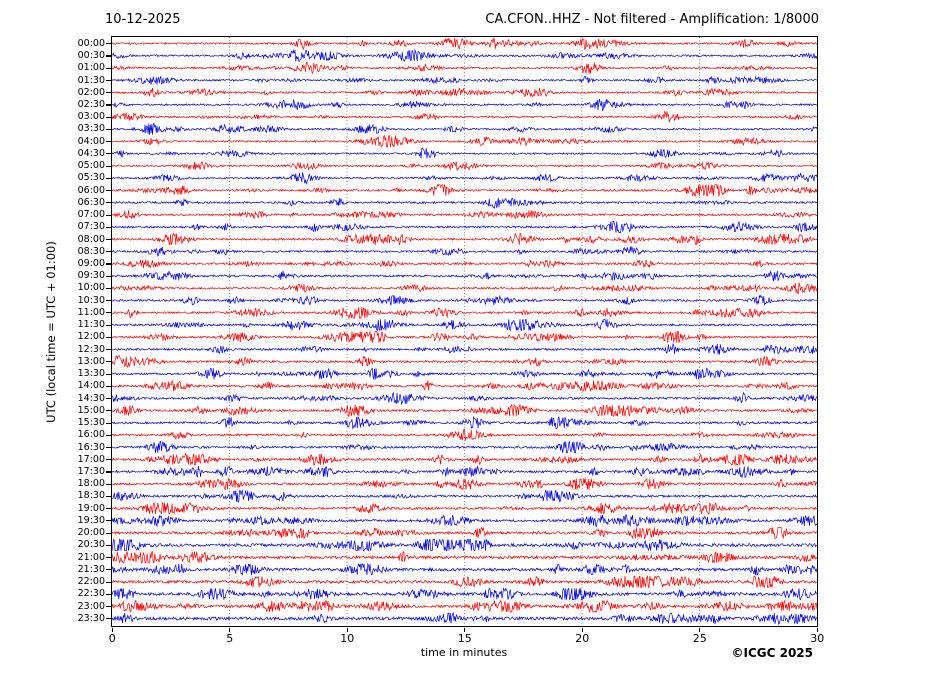 The height and width of the screenshot is (696, 927). What do you see at coordinates (699, 638) in the screenshot?
I see `x-tick-label-25: 25` at bounding box center [699, 638].